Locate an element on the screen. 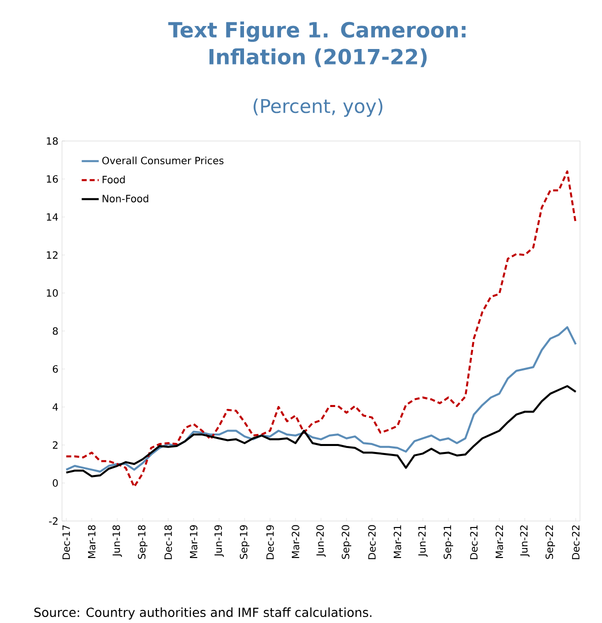 The image size is (602, 623). x-tick-label: Mar-19 is located at coordinates (194, 541).